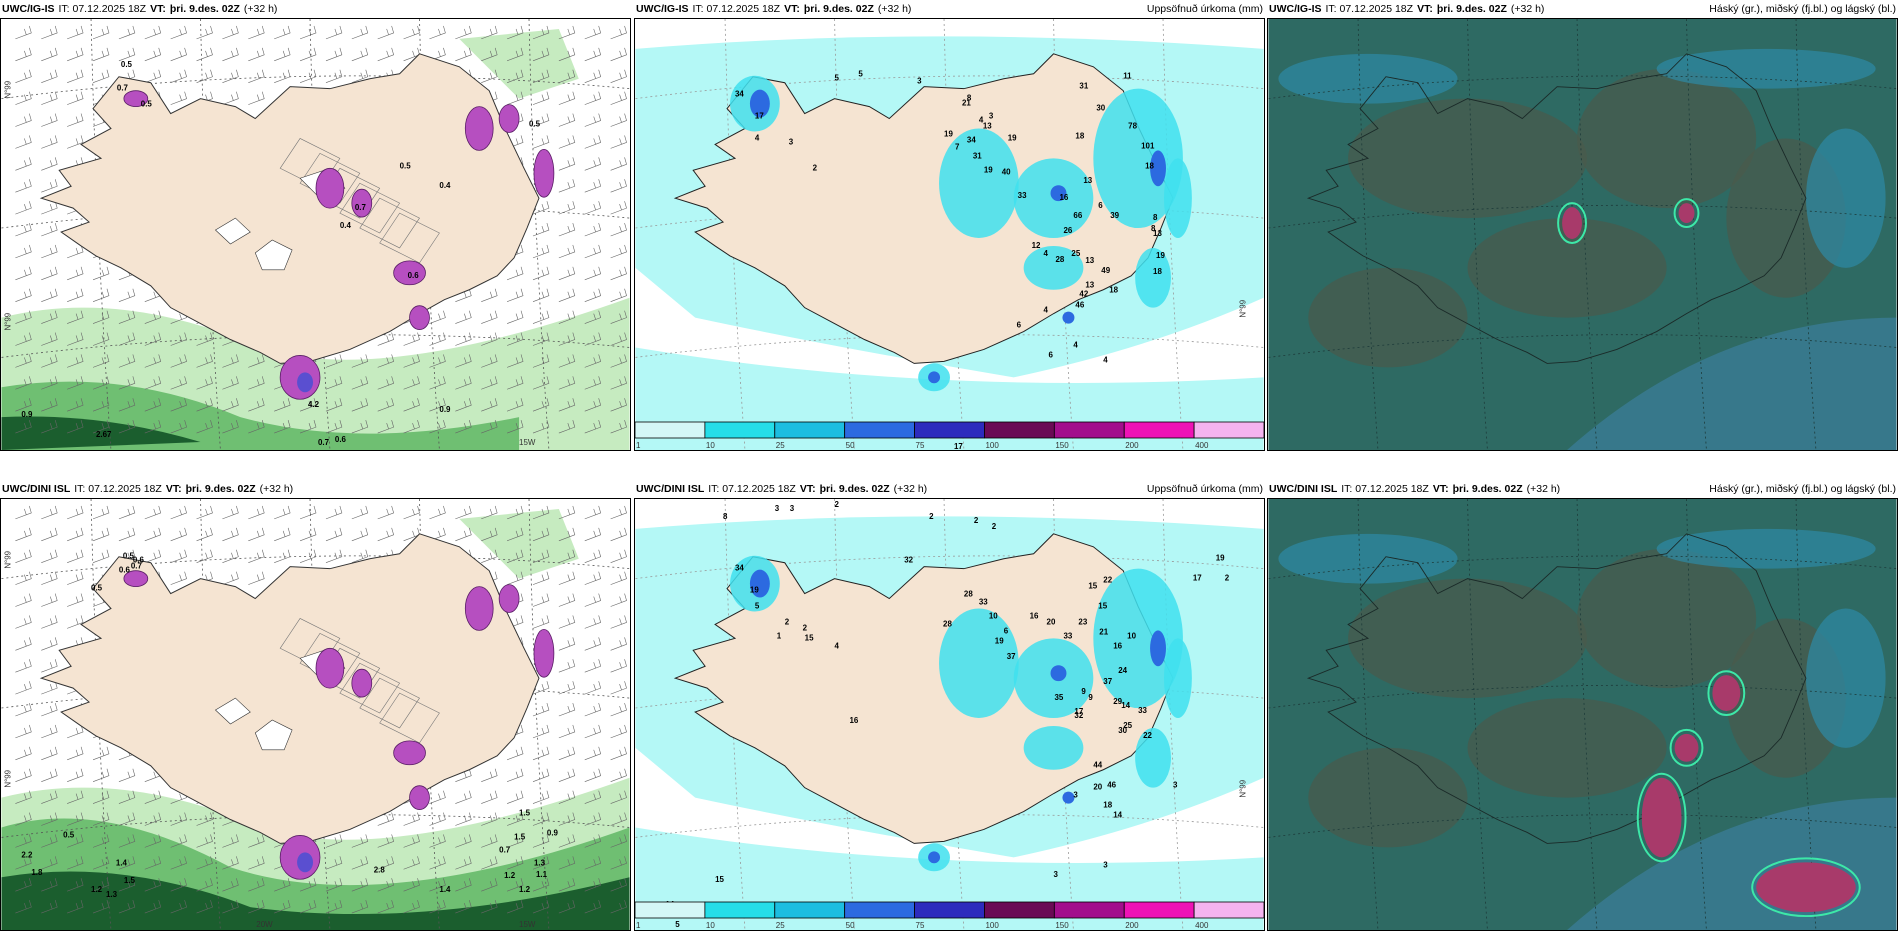 This screenshot has width=1900, height=950. What do you see at coordinates (1806, 714) in the screenshot?
I see `meridian-line` at bounding box center [1806, 714].